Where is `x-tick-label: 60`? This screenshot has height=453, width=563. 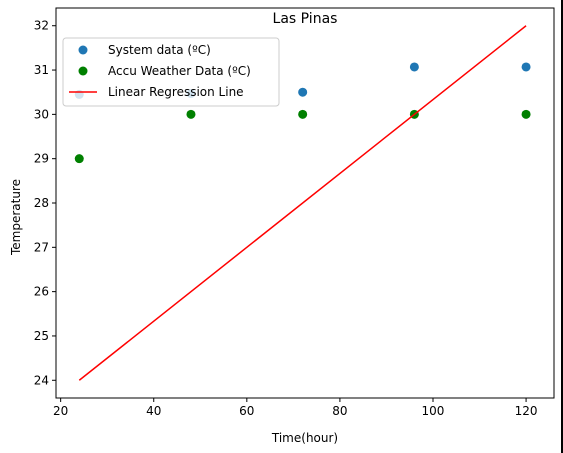
x-tick-label: 60 is located at coordinates (246, 411).